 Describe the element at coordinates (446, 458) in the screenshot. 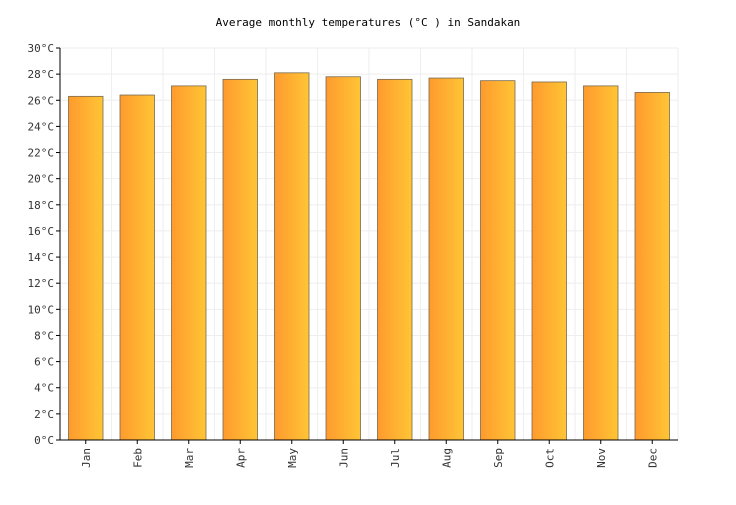

I see `x-tick-label-aug: Aug` at that location.